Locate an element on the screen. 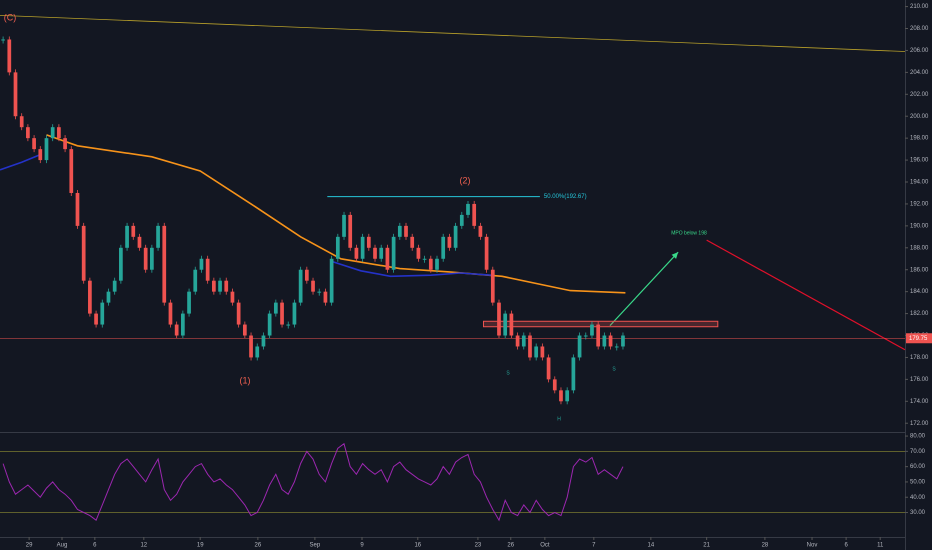  y-tick-label: 178.00 is located at coordinates (919, 358).